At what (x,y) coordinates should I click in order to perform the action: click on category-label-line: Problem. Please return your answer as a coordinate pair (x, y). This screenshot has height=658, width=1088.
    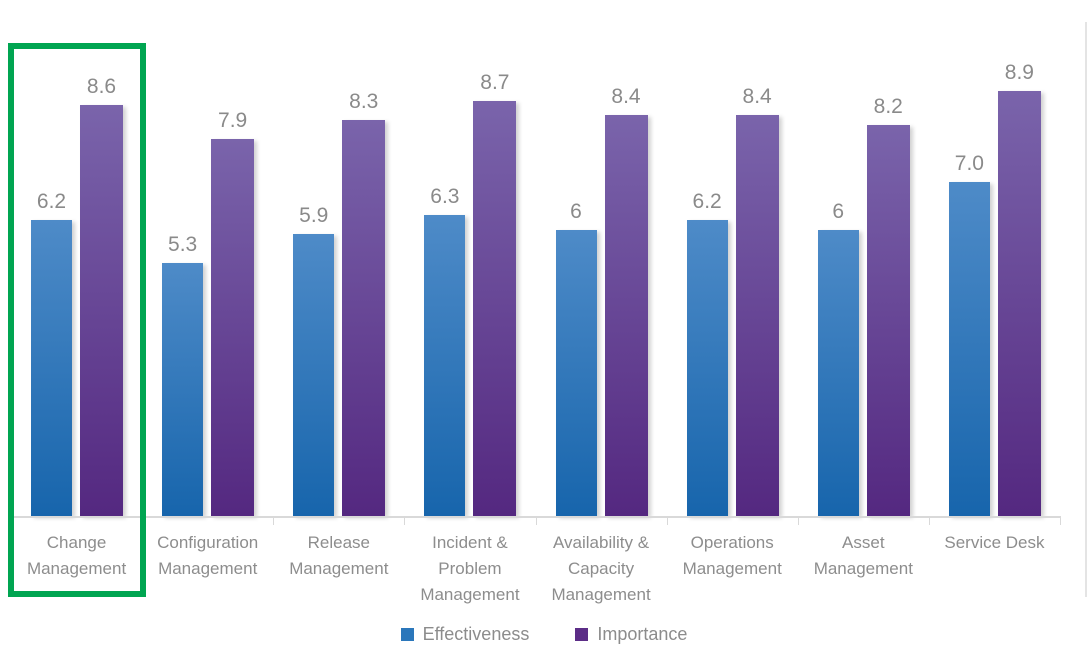
    Looking at the image, I should click on (470, 568).